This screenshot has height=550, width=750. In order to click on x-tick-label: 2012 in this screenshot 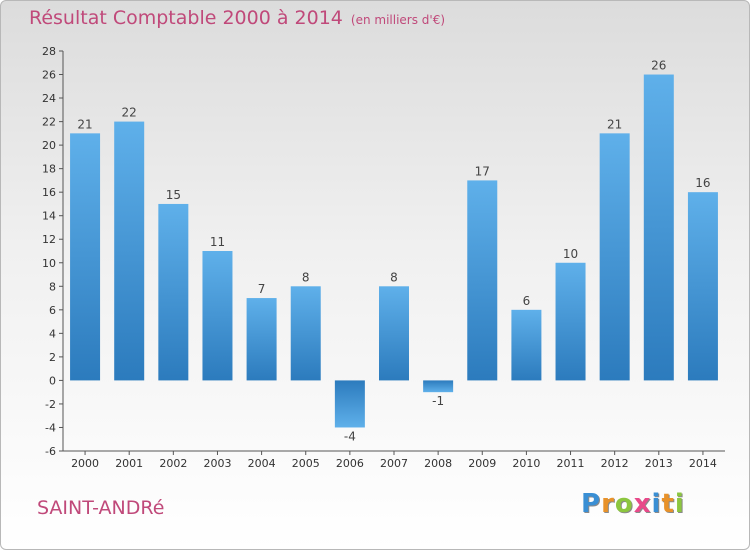, I will do `click(615, 463)`.